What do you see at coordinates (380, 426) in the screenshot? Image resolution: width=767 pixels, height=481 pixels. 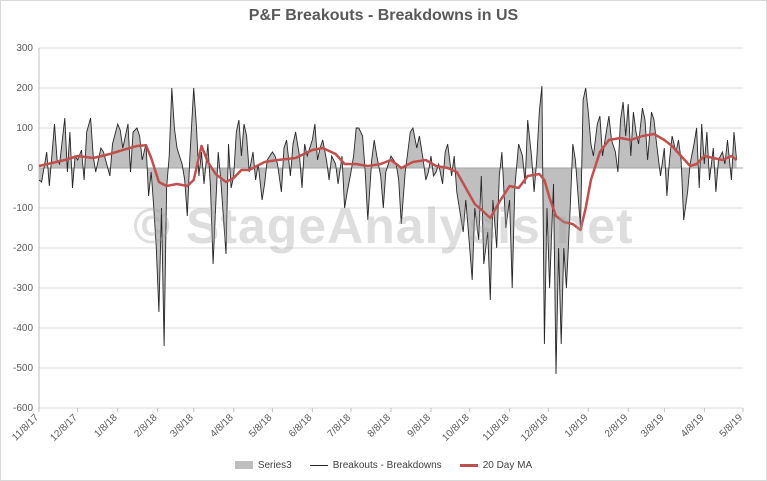 I see `x-tick-label-9: 8/8/18` at bounding box center [380, 426].